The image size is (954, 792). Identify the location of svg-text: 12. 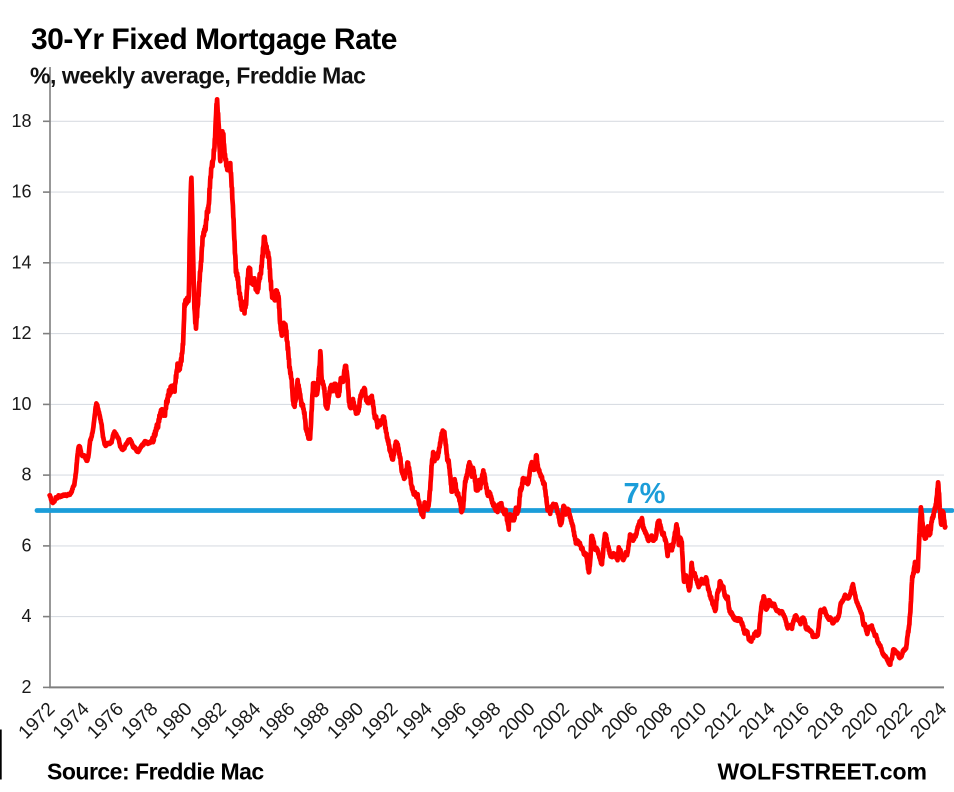
(21, 333).